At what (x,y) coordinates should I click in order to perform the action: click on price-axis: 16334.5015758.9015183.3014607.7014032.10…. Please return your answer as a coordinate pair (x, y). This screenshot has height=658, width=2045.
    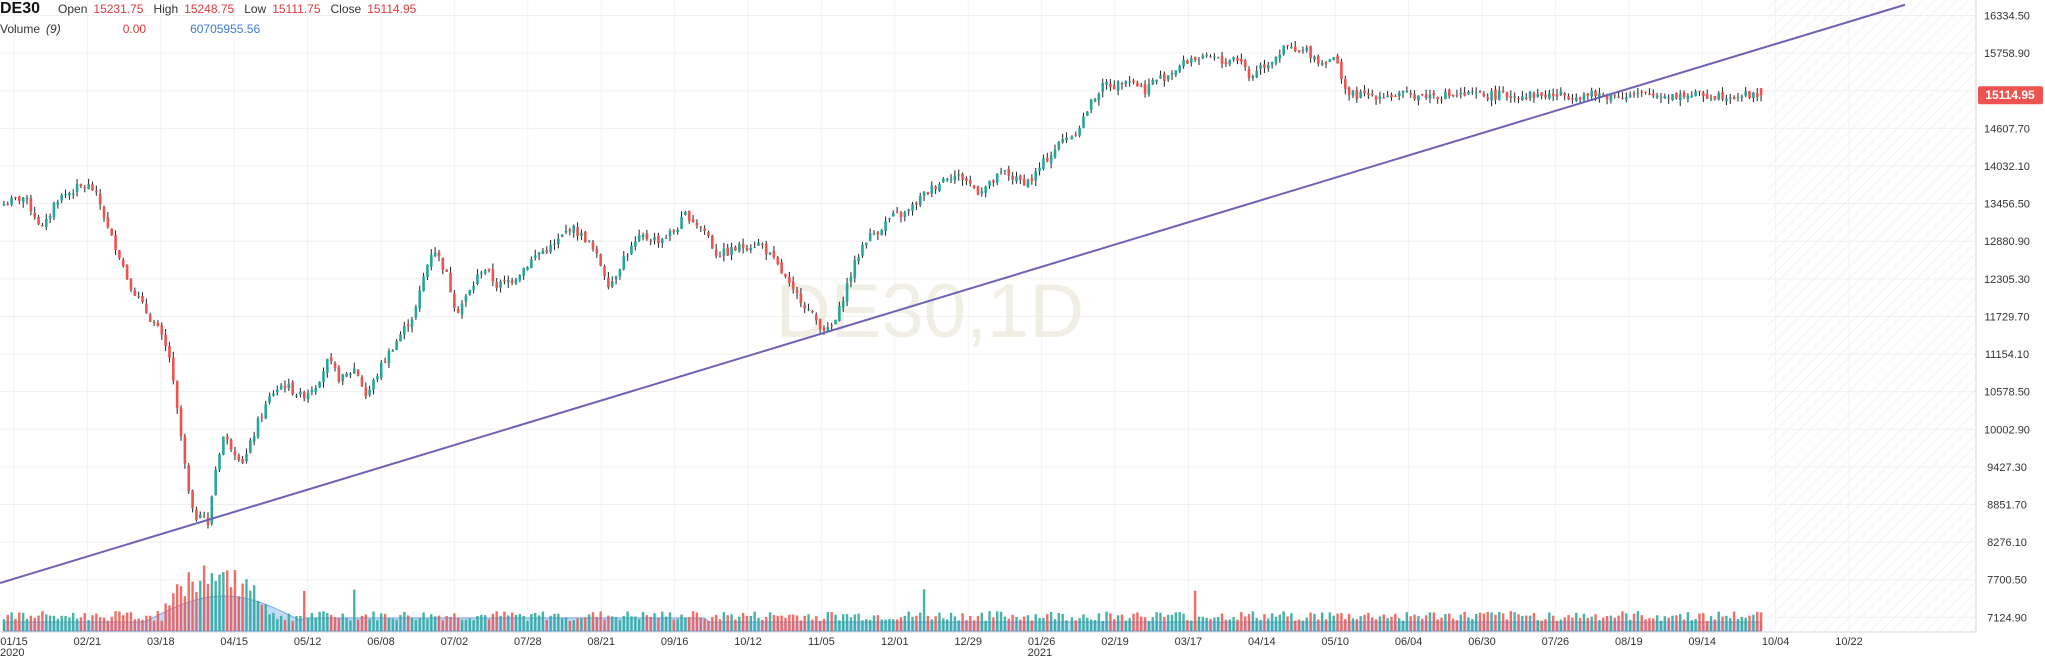
    Looking at the image, I should click on (2002, 316).